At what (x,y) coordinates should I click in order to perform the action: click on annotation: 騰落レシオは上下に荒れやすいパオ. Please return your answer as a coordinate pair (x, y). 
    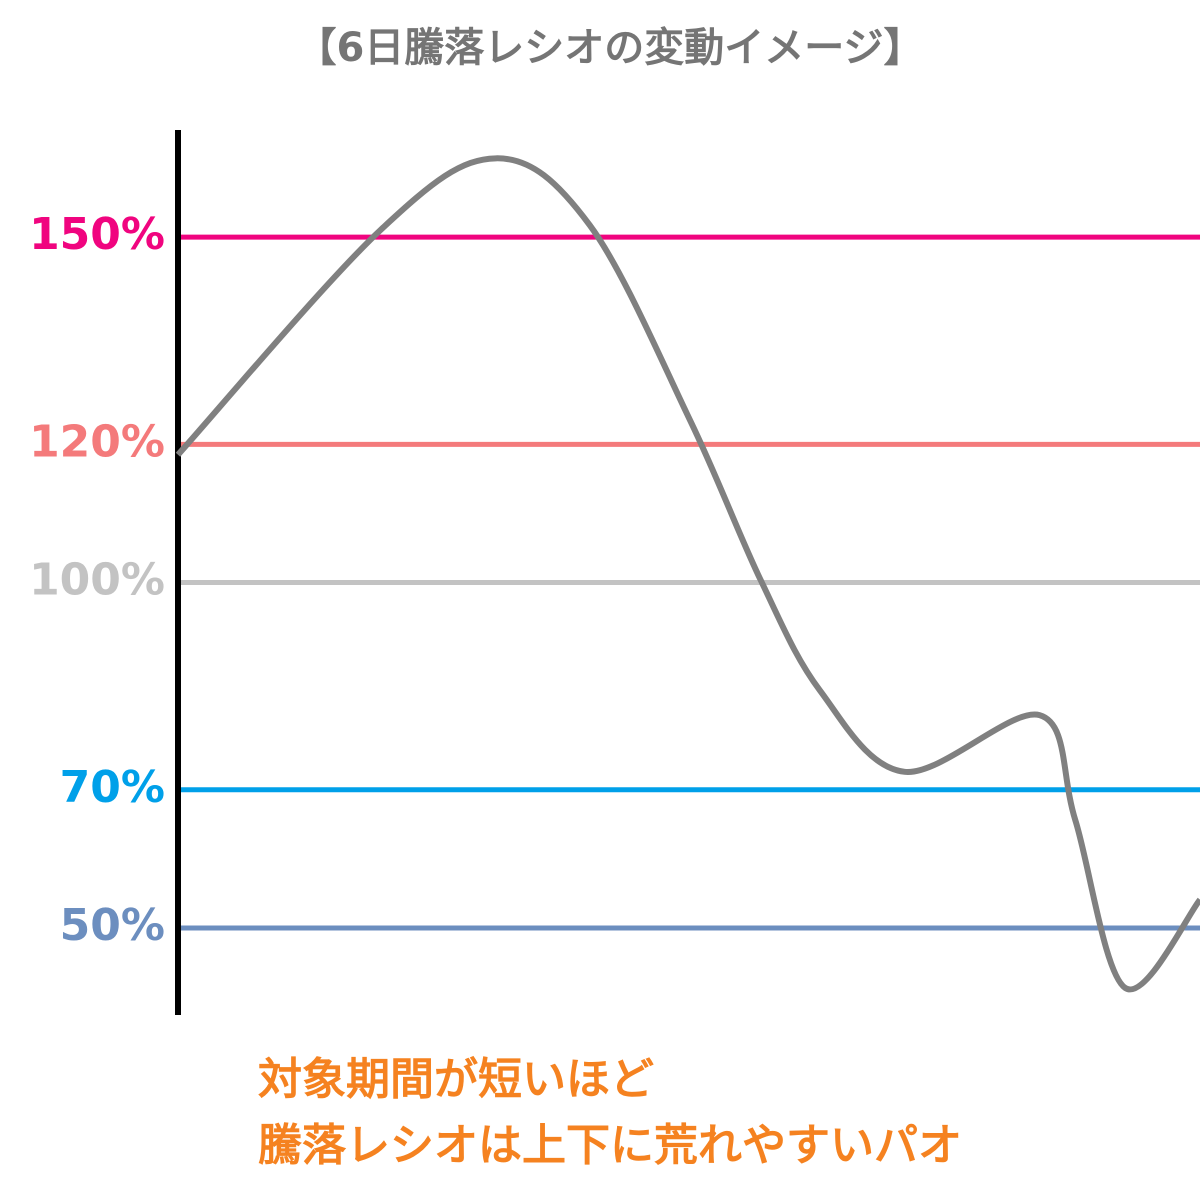
    Looking at the image, I should click on (610, 1145).